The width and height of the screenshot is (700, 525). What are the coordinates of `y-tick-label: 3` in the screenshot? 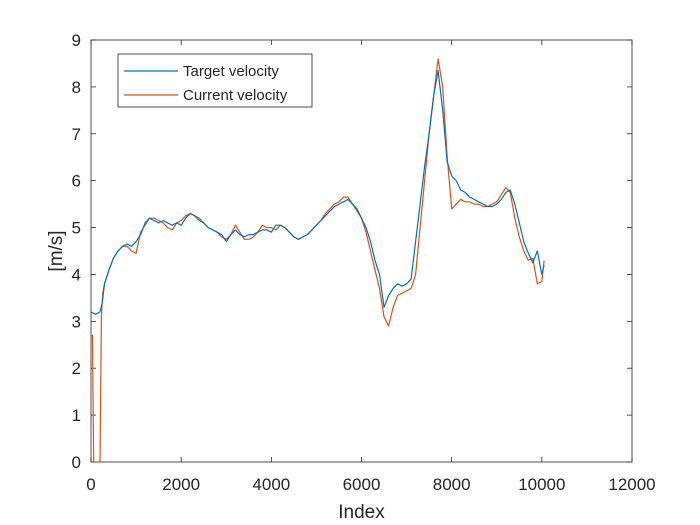 It's located at (76, 321).